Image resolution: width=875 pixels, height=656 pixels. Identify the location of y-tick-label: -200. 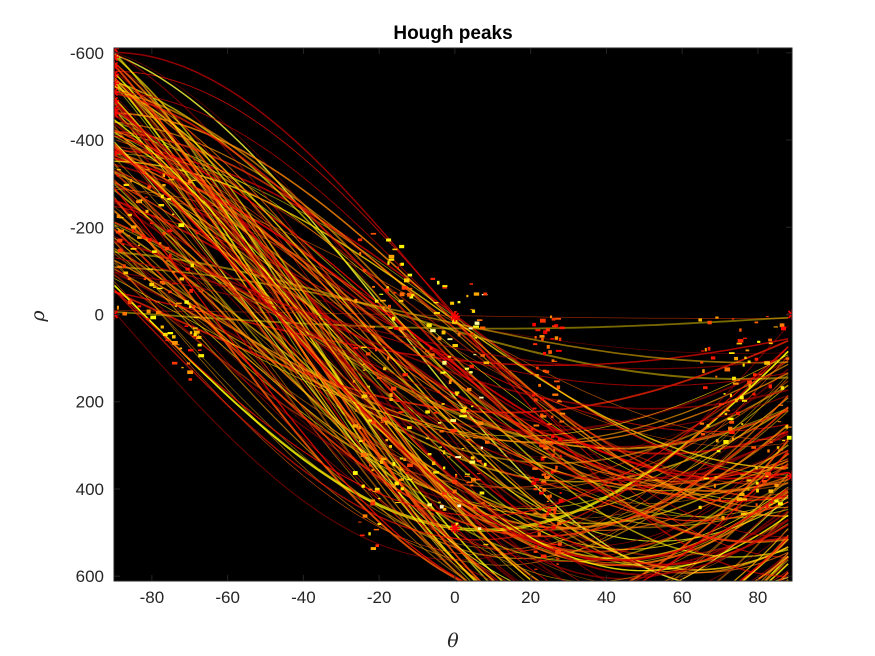
(87, 227).